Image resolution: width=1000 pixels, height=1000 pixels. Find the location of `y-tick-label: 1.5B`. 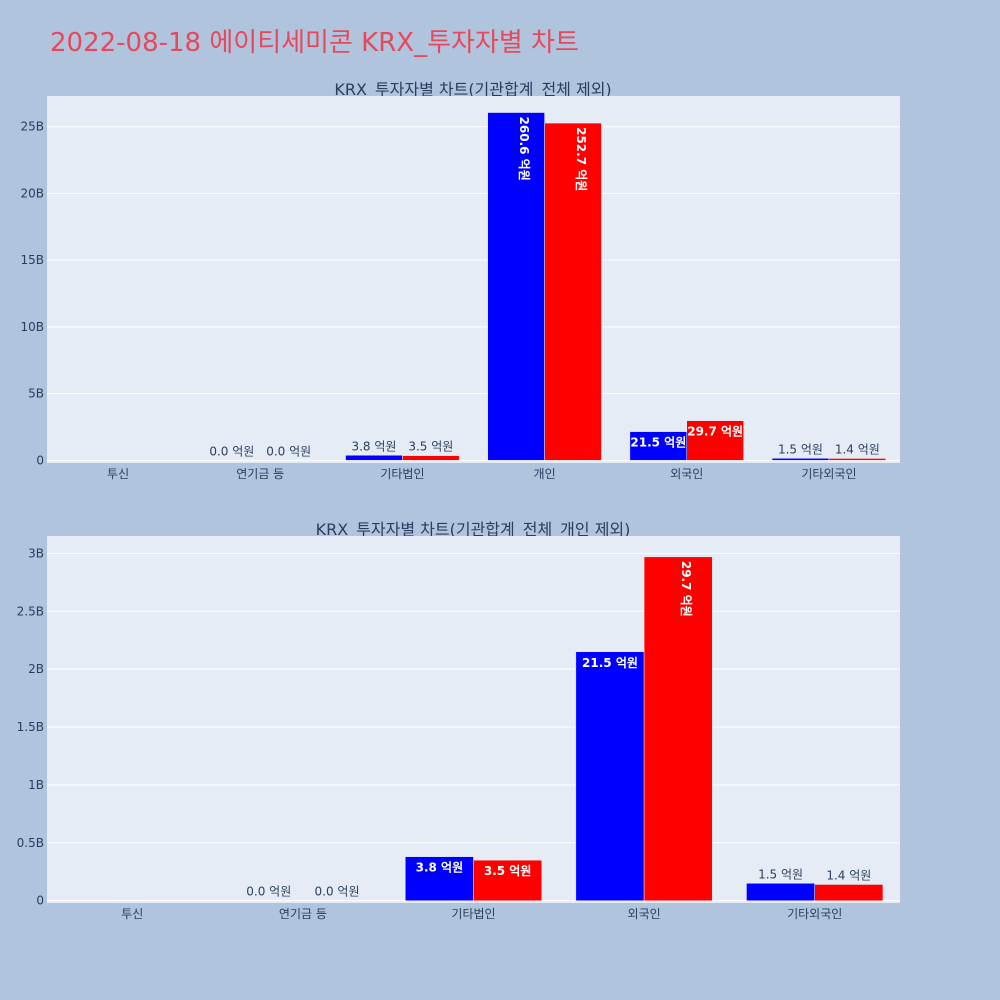

y-tick-label: 1.5B is located at coordinates (30, 727).